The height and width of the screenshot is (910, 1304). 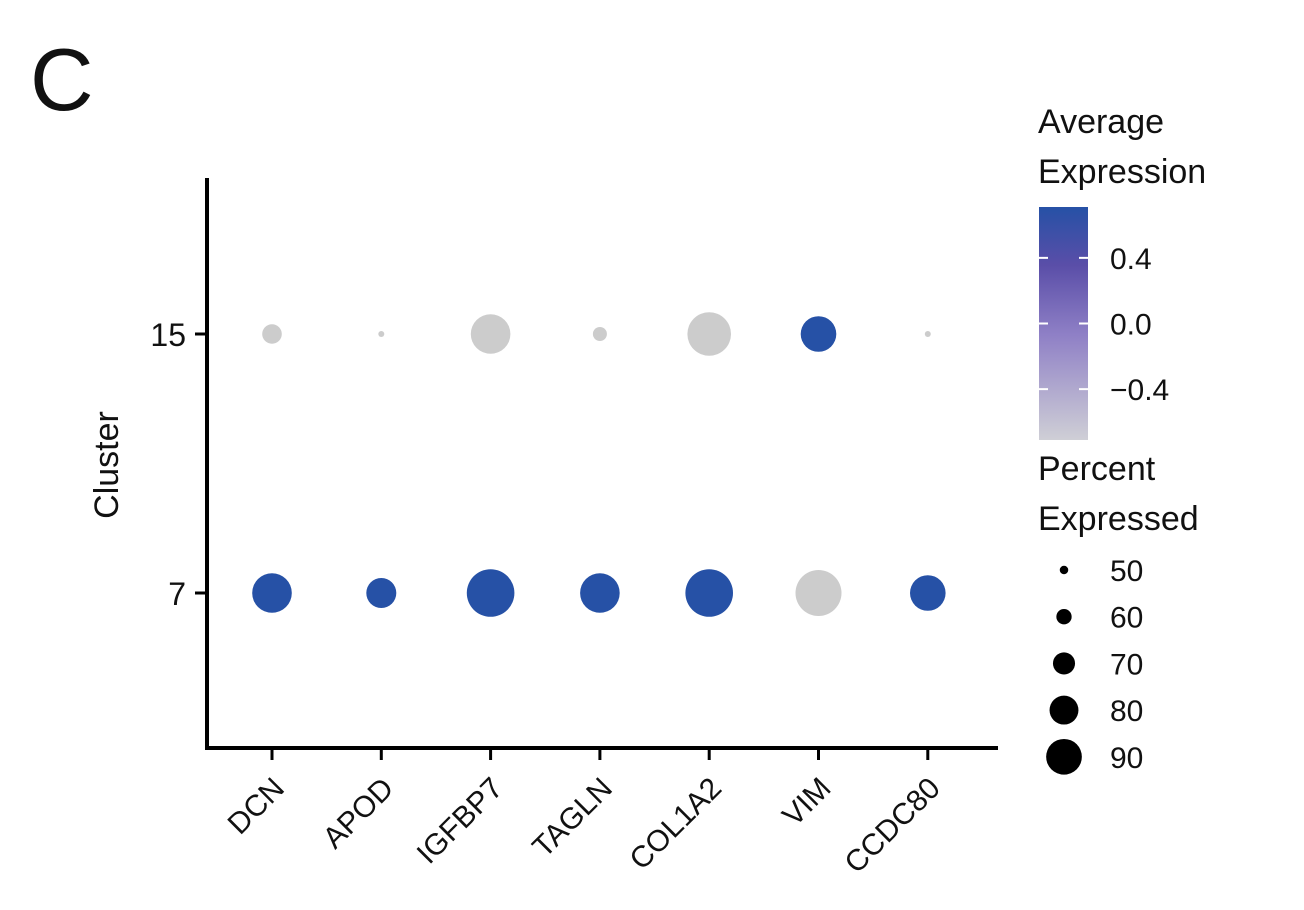 What do you see at coordinates (168, 335) in the screenshot?
I see `y-tick-label: 15` at bounding box center [168, 335].